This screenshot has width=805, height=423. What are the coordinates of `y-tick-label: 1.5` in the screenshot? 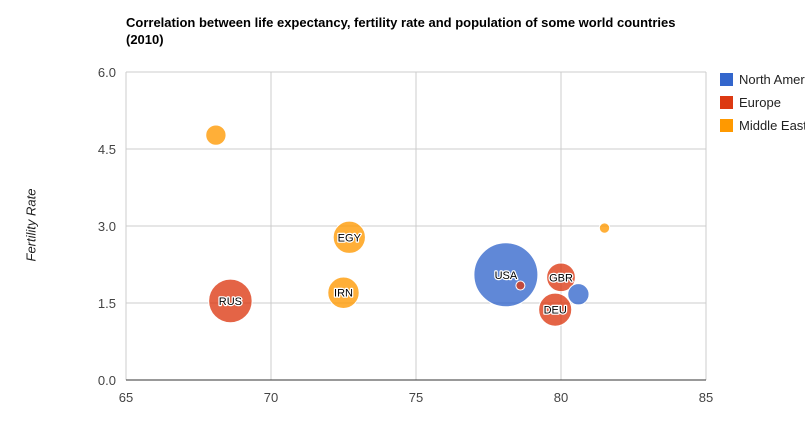 It's located at (107, 303).